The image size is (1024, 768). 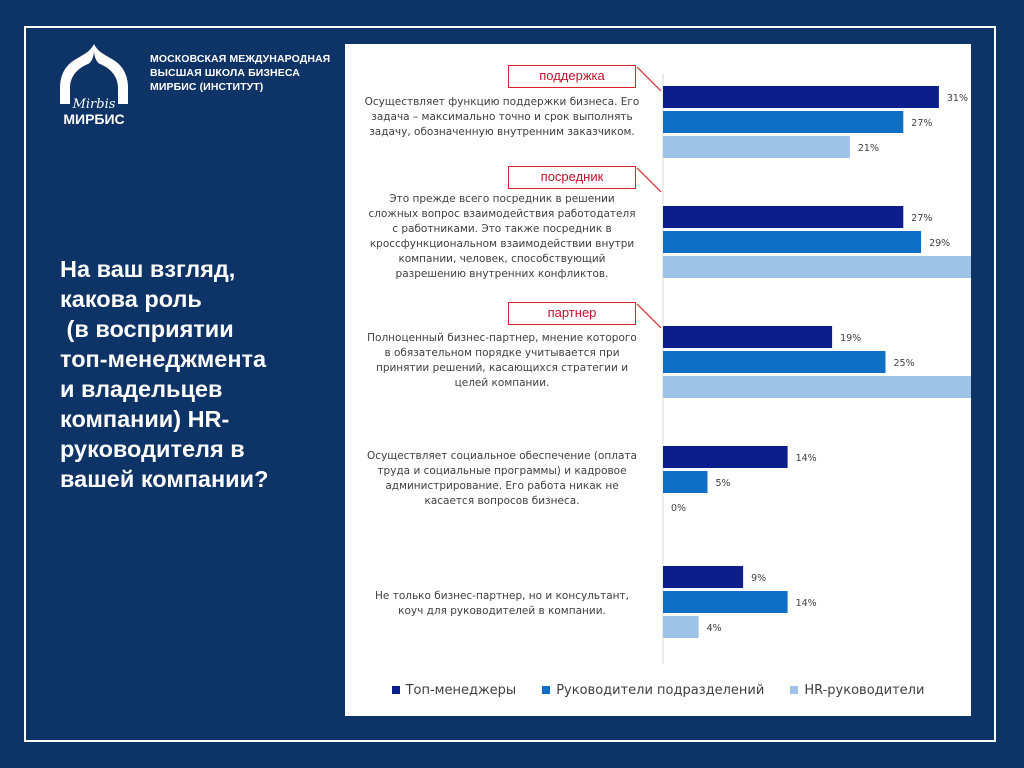 I want to click on legend-item: Руководители подразделений, so click(x=653, y=690).